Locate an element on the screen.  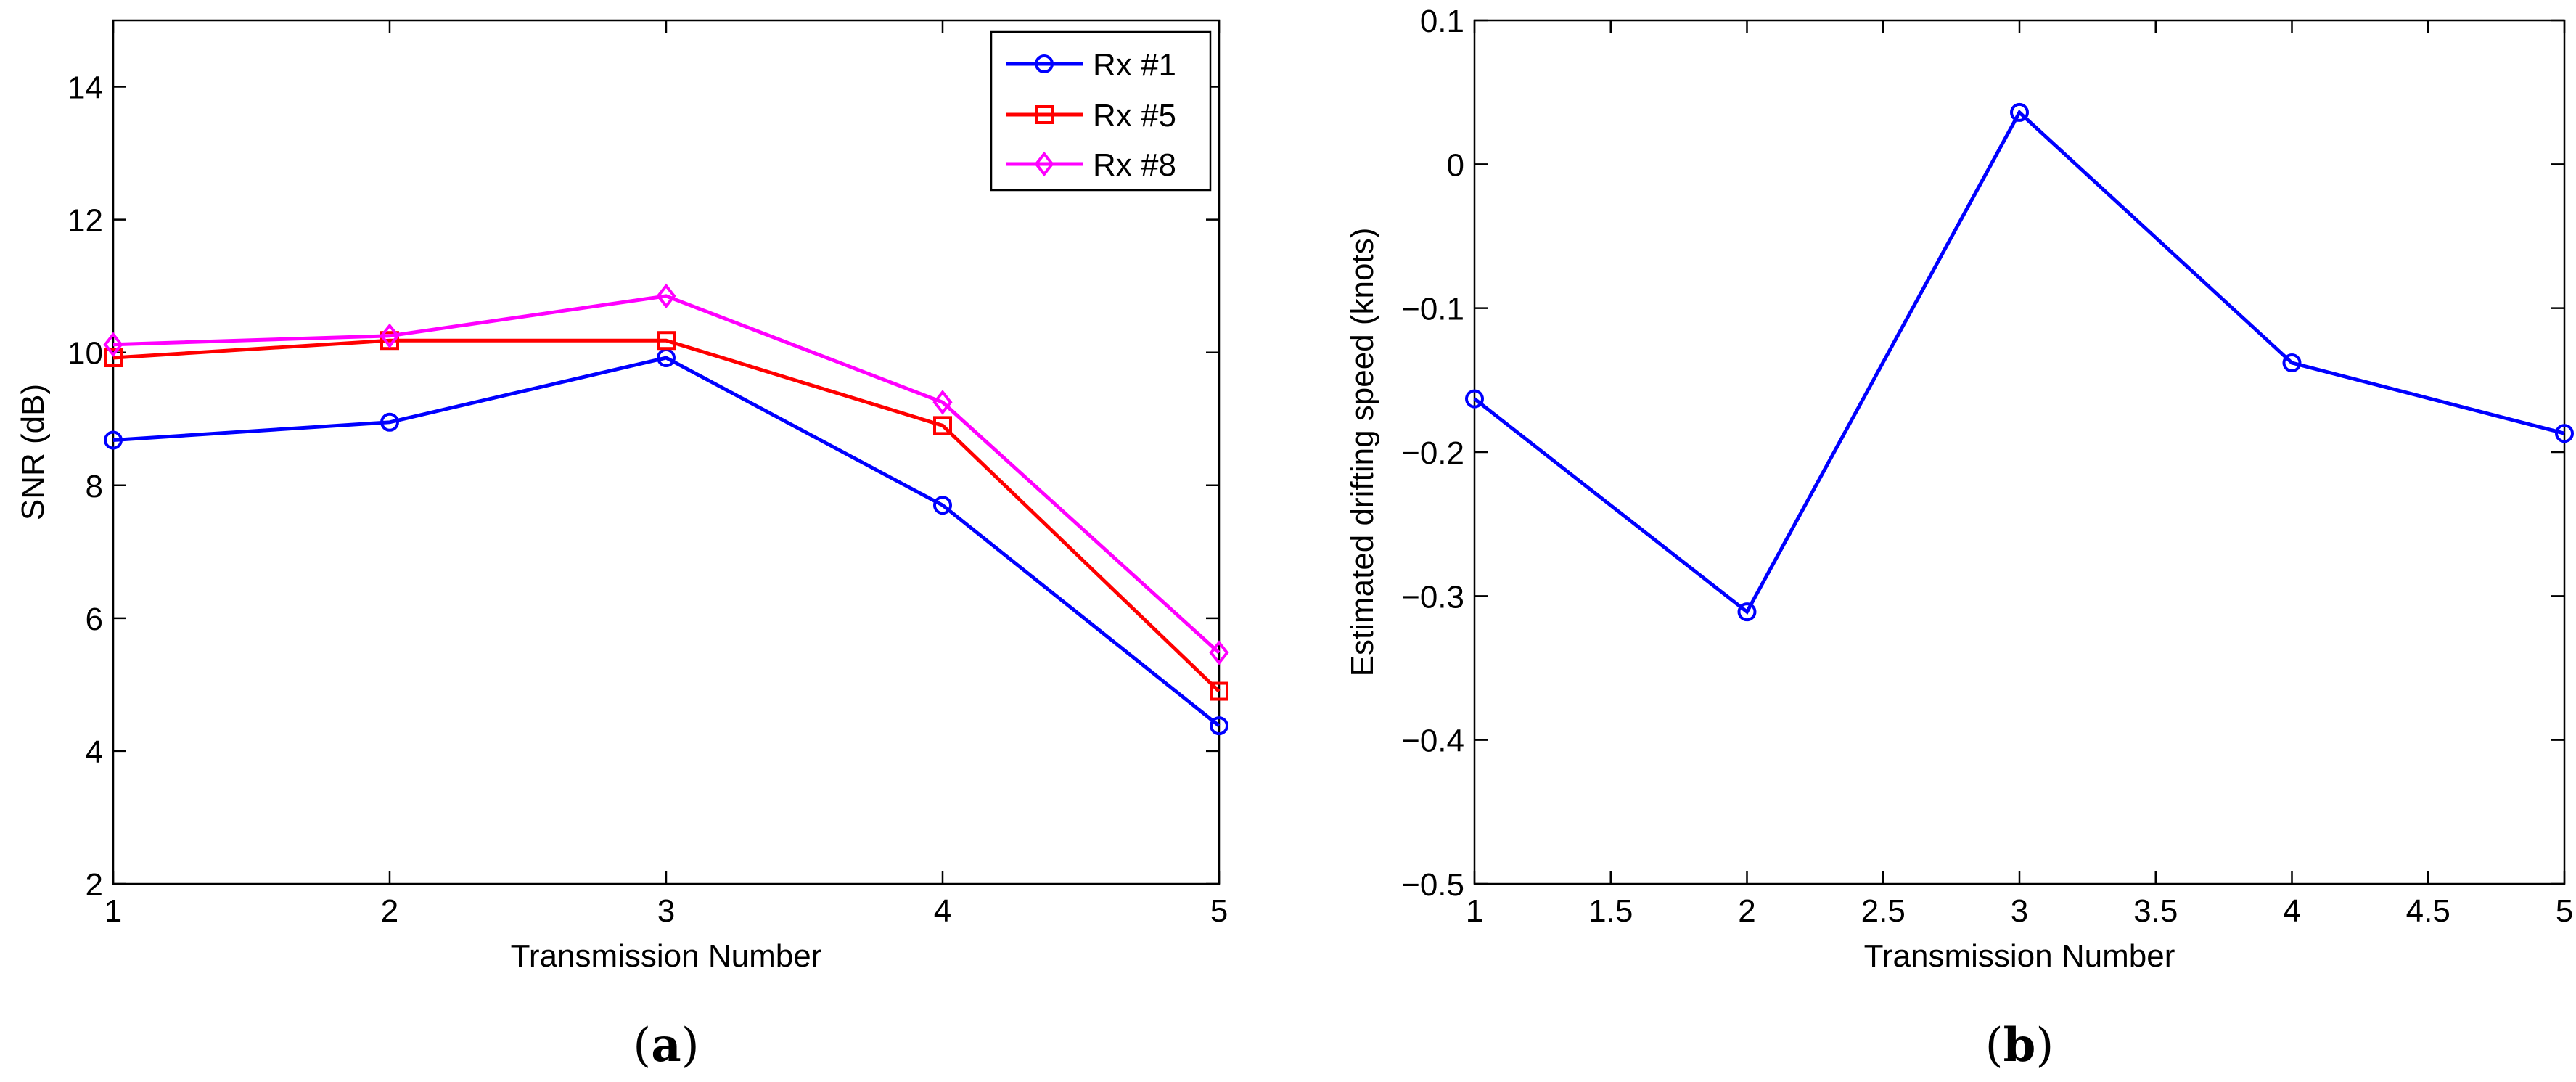
chart-b-x-tick-labels: 1 1.5 2 2.5 3 3.5 4 4.5 5 is located at coordinates (2019, 911).